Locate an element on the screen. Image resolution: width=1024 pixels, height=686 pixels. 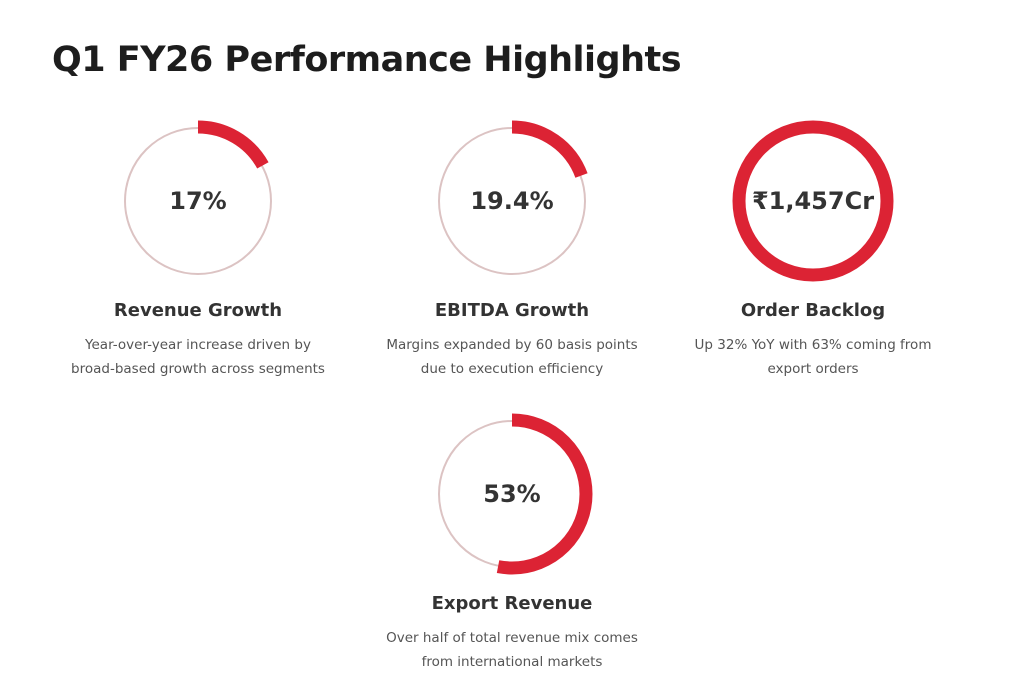
progress-ring: 53% is located at coordinates (512, 494).